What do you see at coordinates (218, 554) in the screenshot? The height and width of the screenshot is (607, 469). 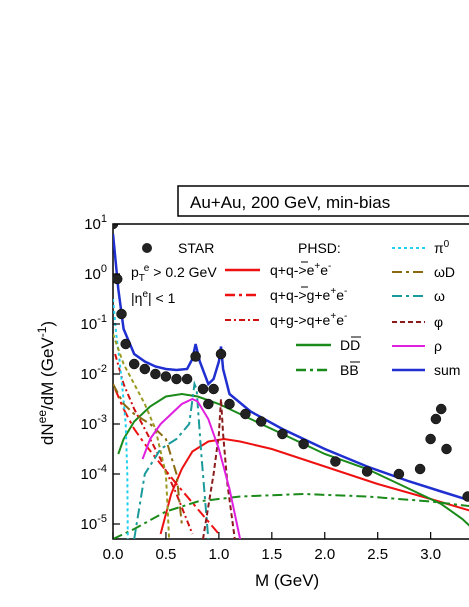 I see `x-tick-label: 1.0` at bounding box center [218, 554].